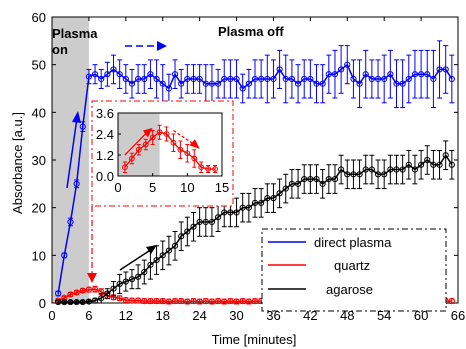 The image size is (466, 349). Describe the element at coordinates (194, 144) in the screenshot. I see `inset-fall-arrow-head` at that location.